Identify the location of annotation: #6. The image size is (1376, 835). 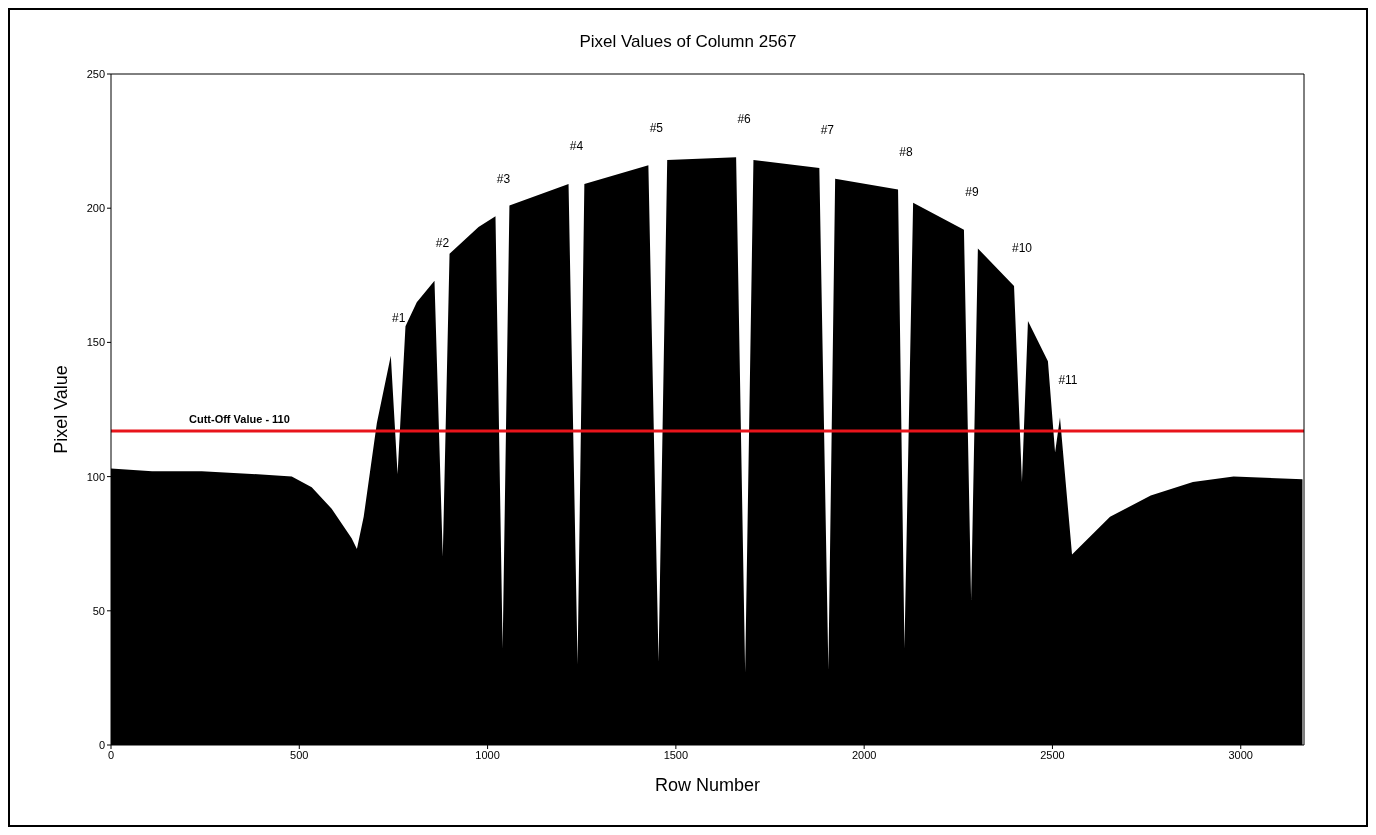
(744, 119).